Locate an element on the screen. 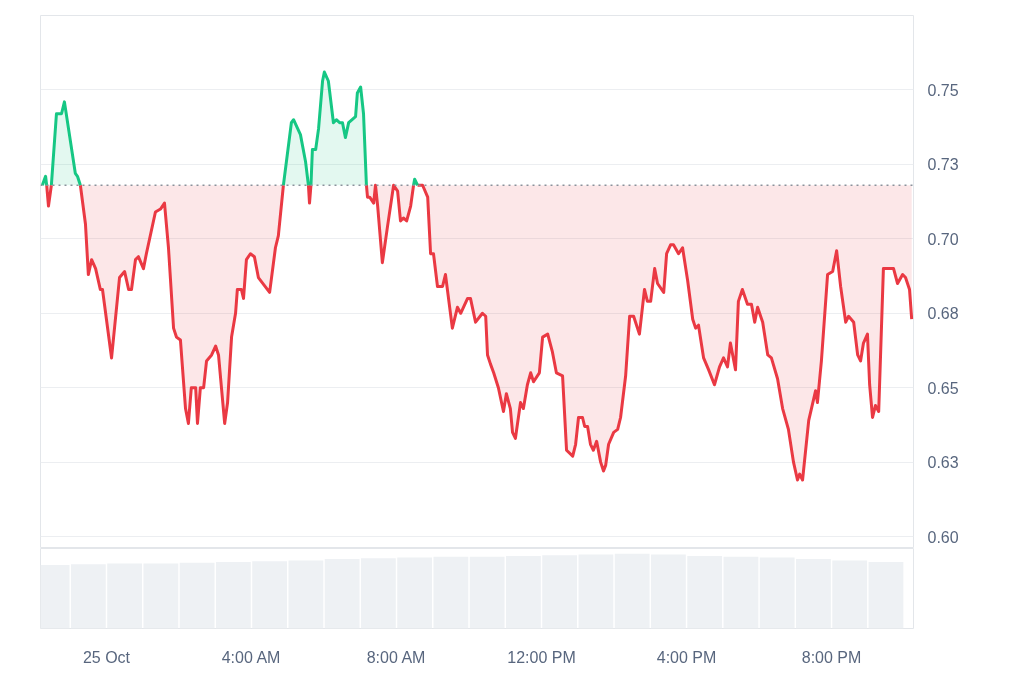  x-tick-label: 8:00 PM is located at coordinates (831, 657).